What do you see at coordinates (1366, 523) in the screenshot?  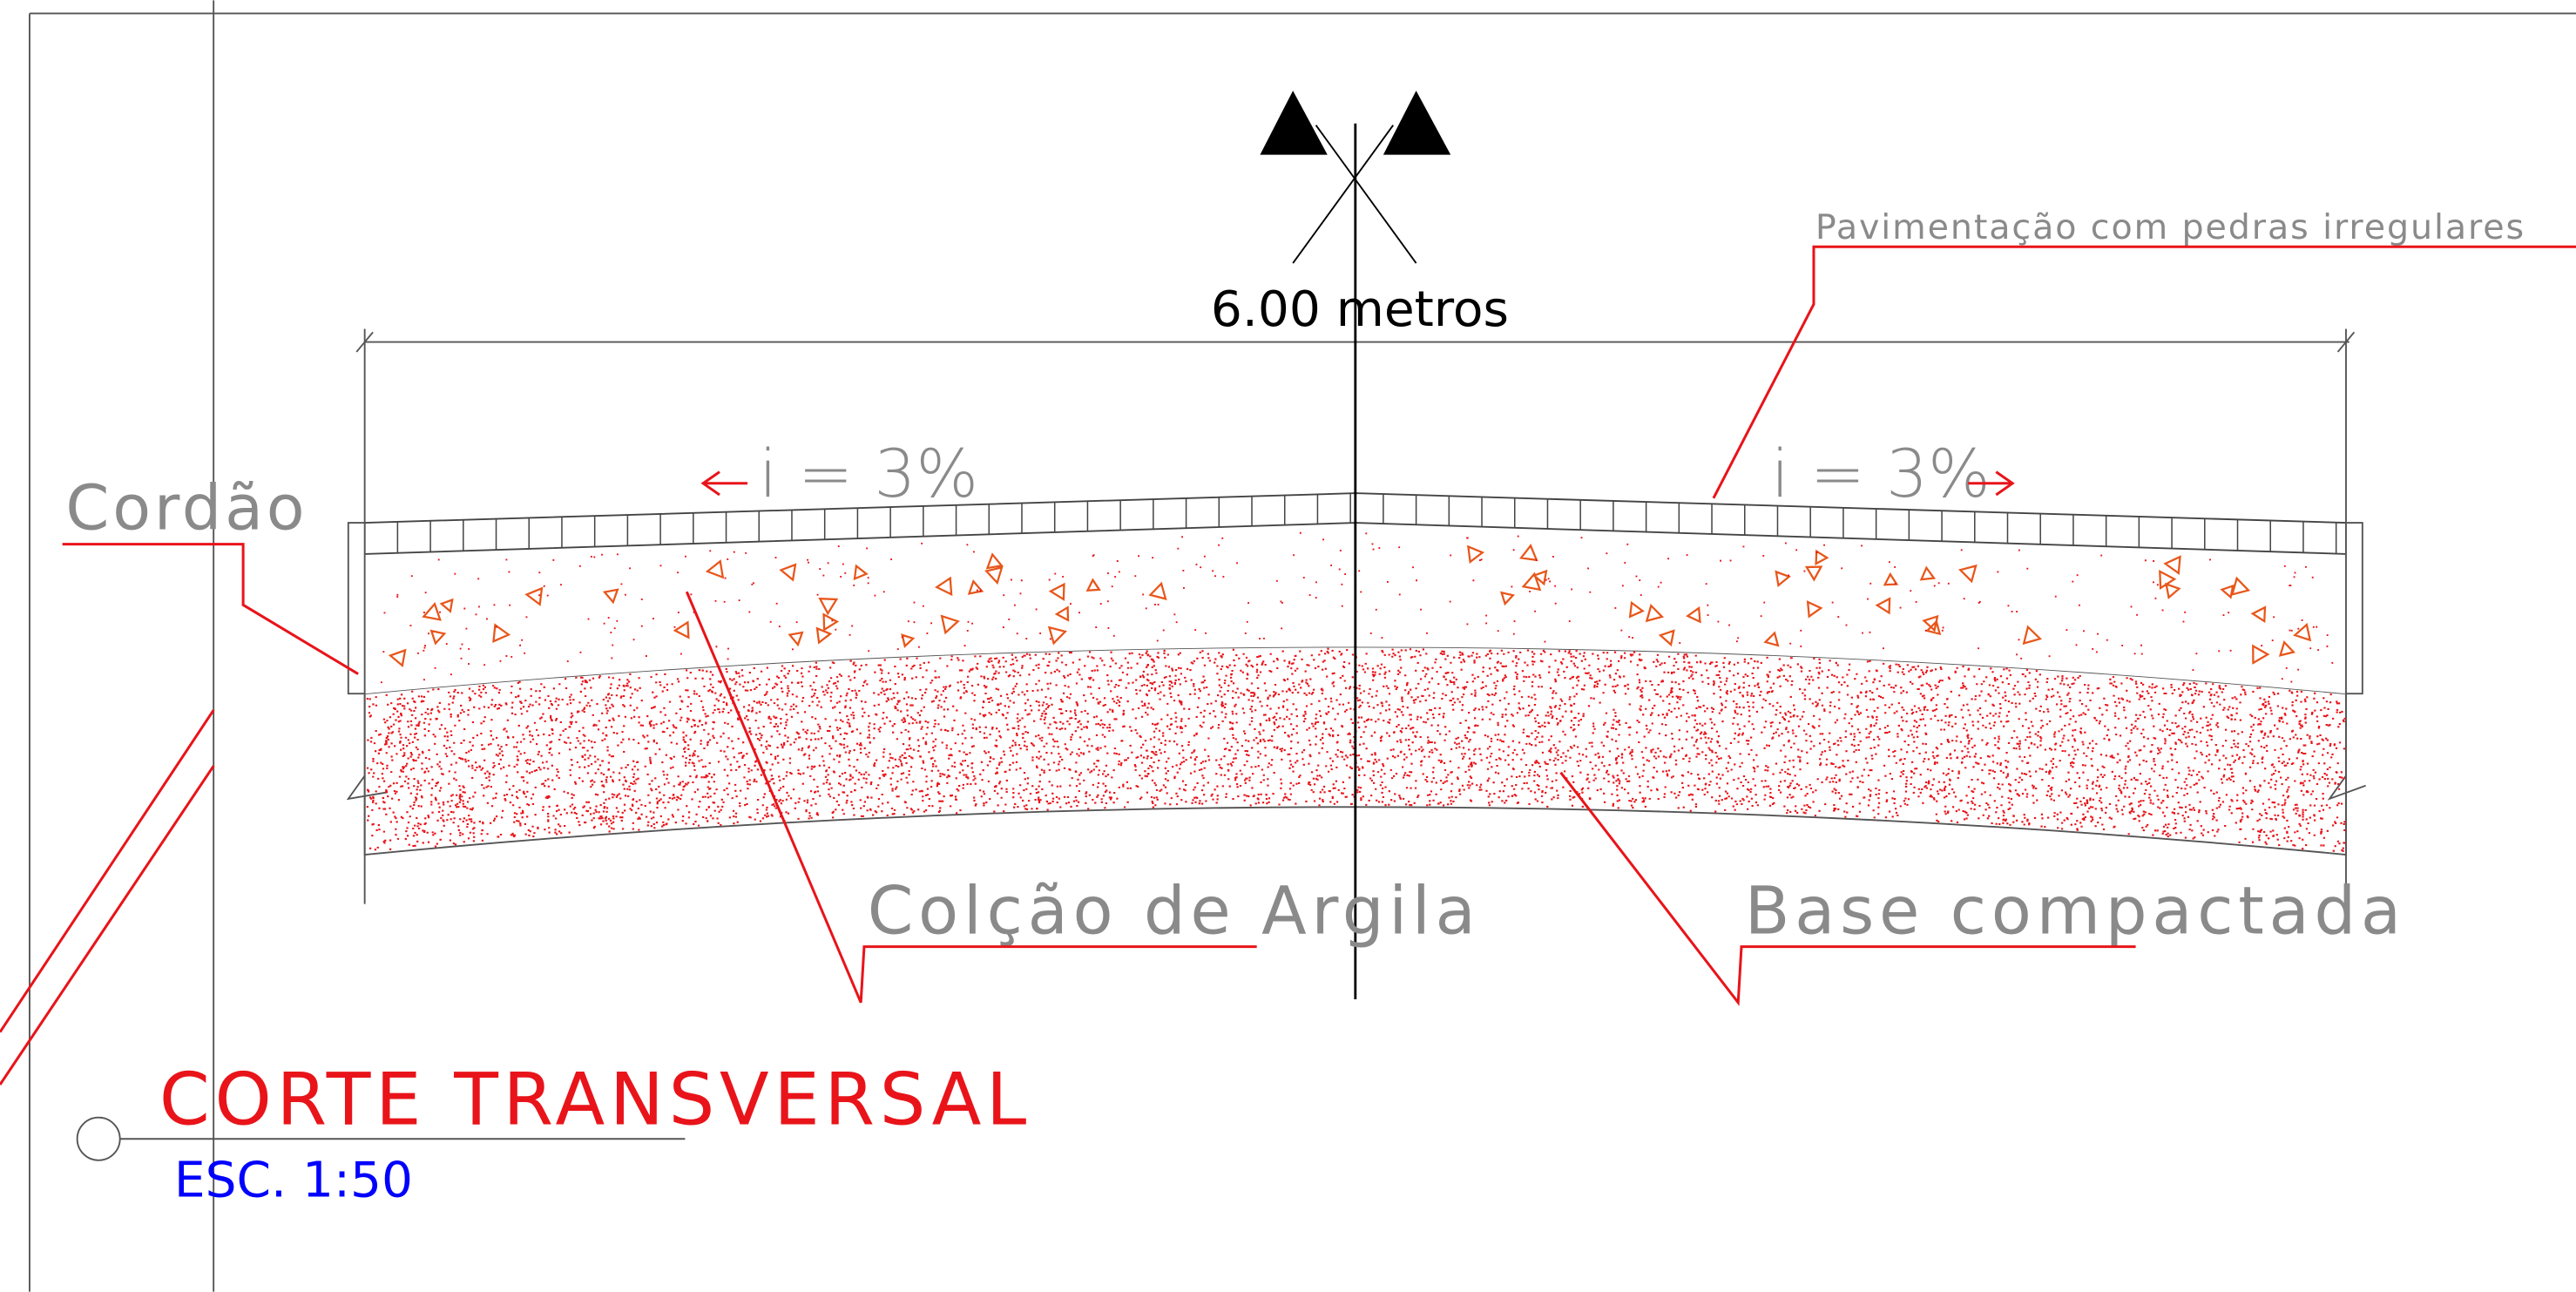 I see `paving-joints` at bounding box center [1366, 523].